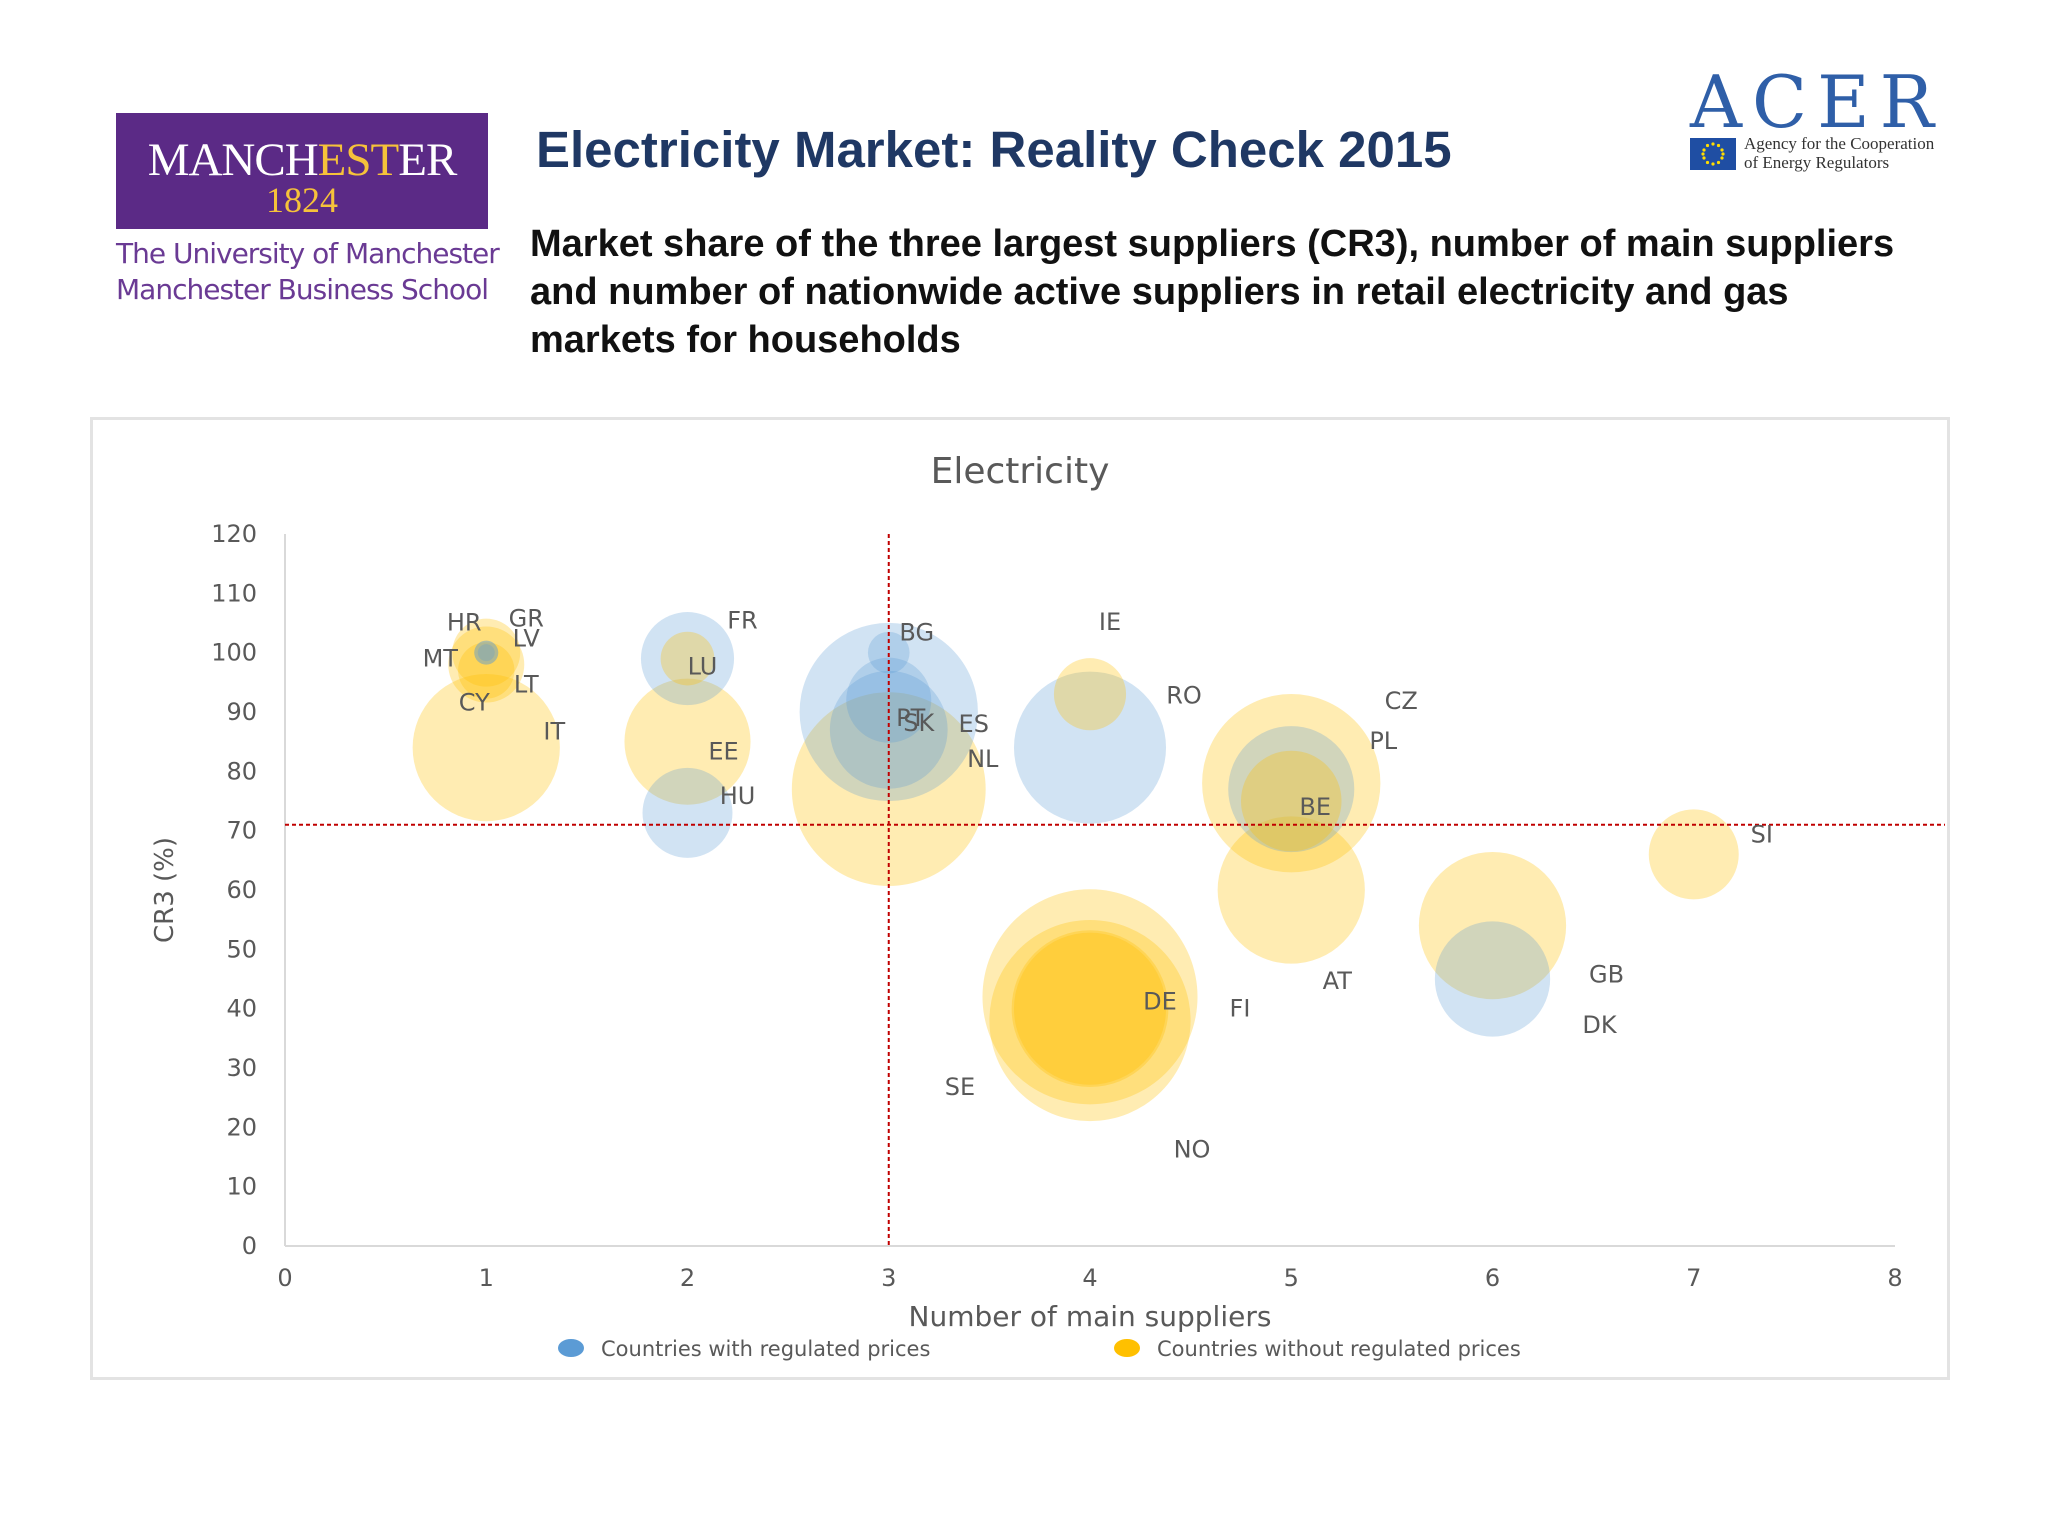 The width and height of the screenshot is (2048, 1536). I want to click on data-label-cz: CZ, so click(1401, 701).